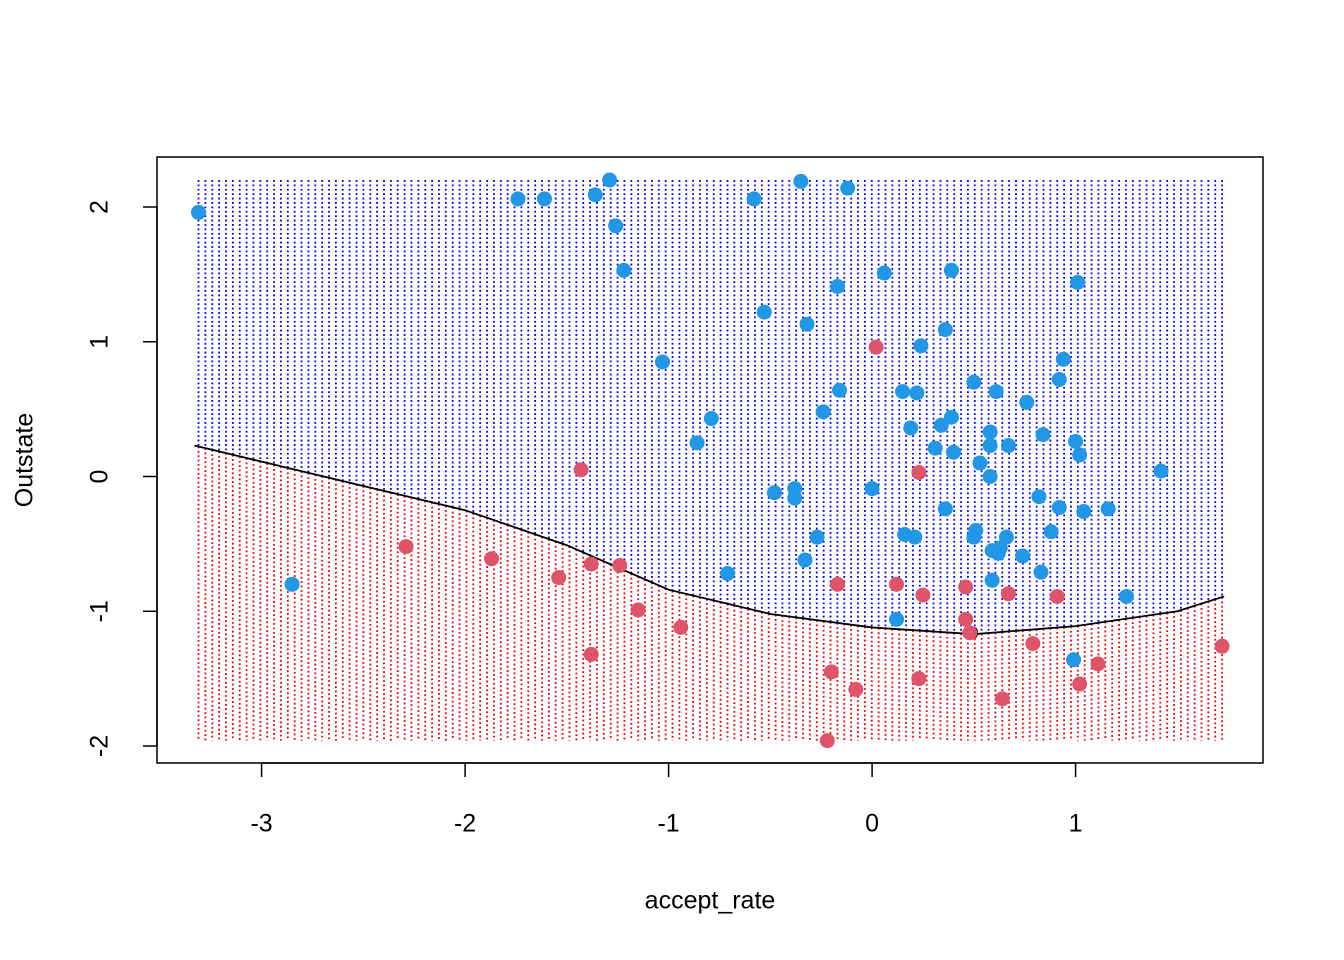  What do you see at coordinates (100, 477) in the screenshot?
I see `y-tick-label: 0` at bounding box center [100, 477].